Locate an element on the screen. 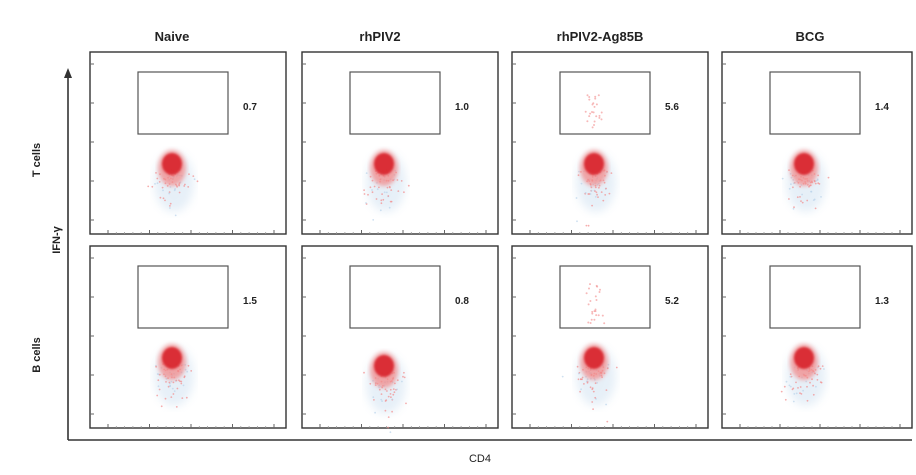 The image size is (916, 475). column-title-rhpiv2-ag85b: rhPIV2-Ag85B is located at coordinates (600, 36).